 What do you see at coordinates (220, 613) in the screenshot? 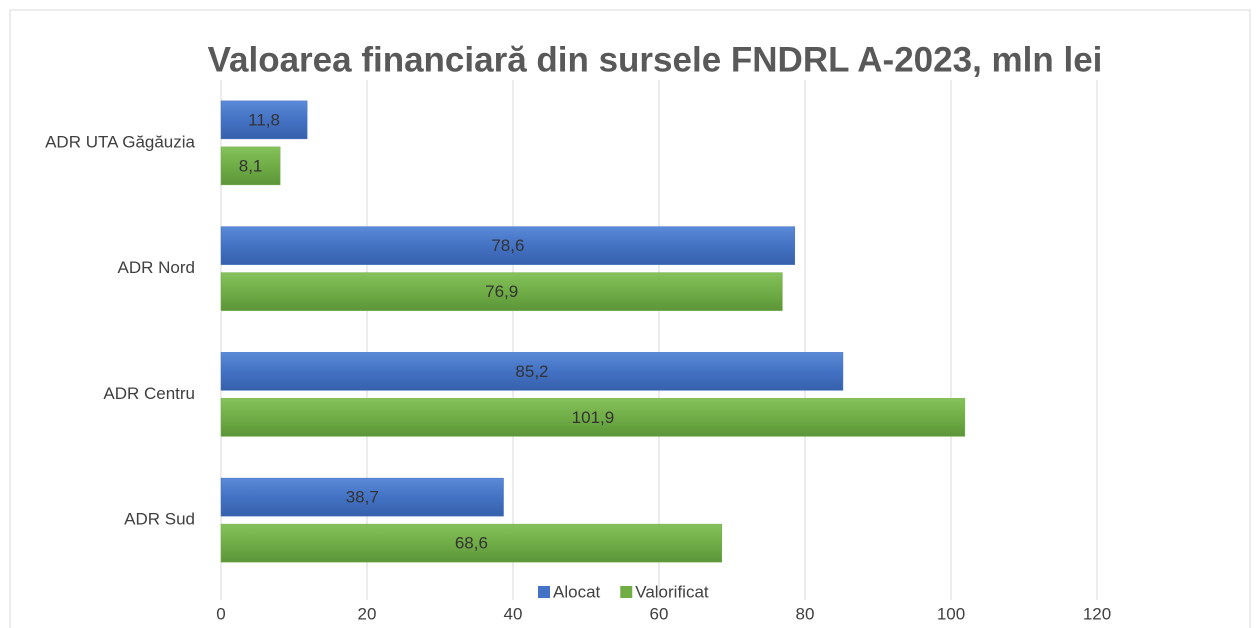
I see `x-tick-label: 0` at bounding box center [220, 613].